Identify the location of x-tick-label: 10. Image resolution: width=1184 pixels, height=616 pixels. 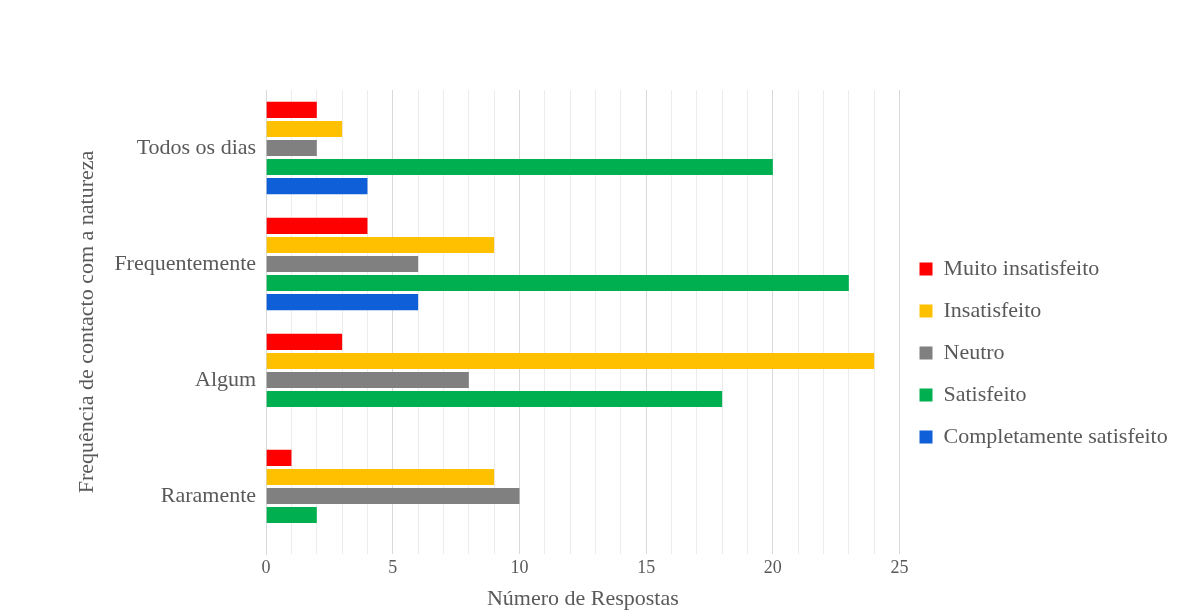
(519, 566).